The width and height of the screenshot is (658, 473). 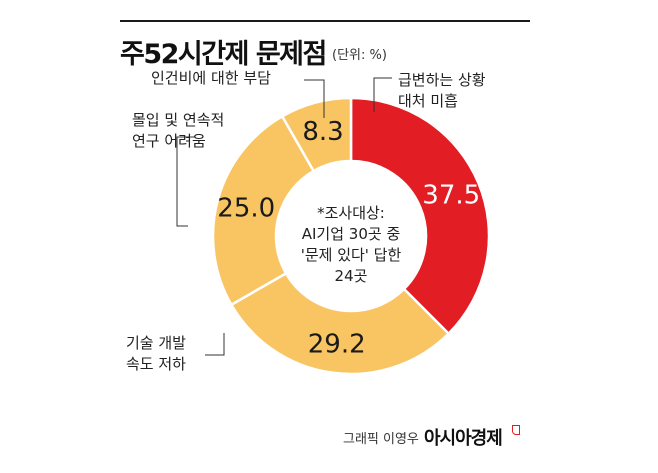 I want to click on slice-label-1: 급변하는 상황 대처 미흡, so click(x=442, y=90).